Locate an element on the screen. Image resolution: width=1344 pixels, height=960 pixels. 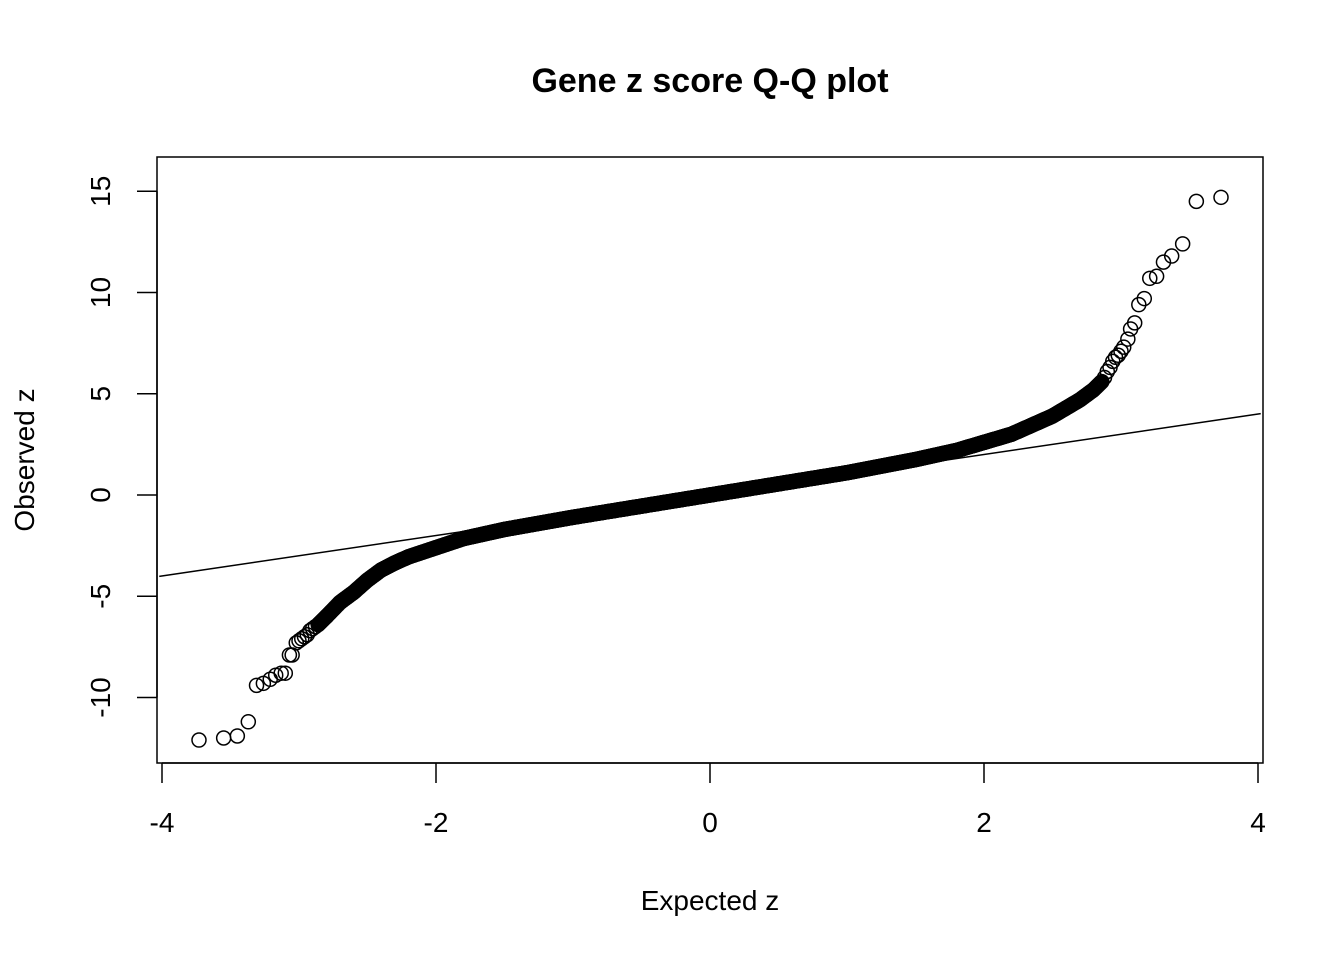
x-tick-label: 2 is located at coordinates (984, 822).